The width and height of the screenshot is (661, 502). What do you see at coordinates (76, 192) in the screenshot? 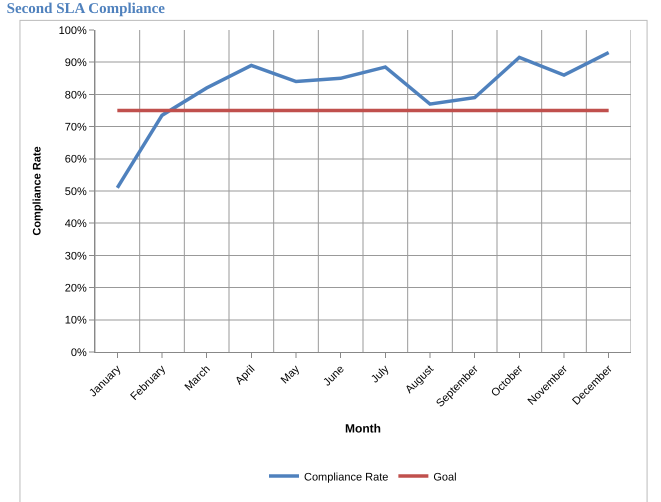
I see `y-tick-label: 50%` at bounding box center [76, 192].